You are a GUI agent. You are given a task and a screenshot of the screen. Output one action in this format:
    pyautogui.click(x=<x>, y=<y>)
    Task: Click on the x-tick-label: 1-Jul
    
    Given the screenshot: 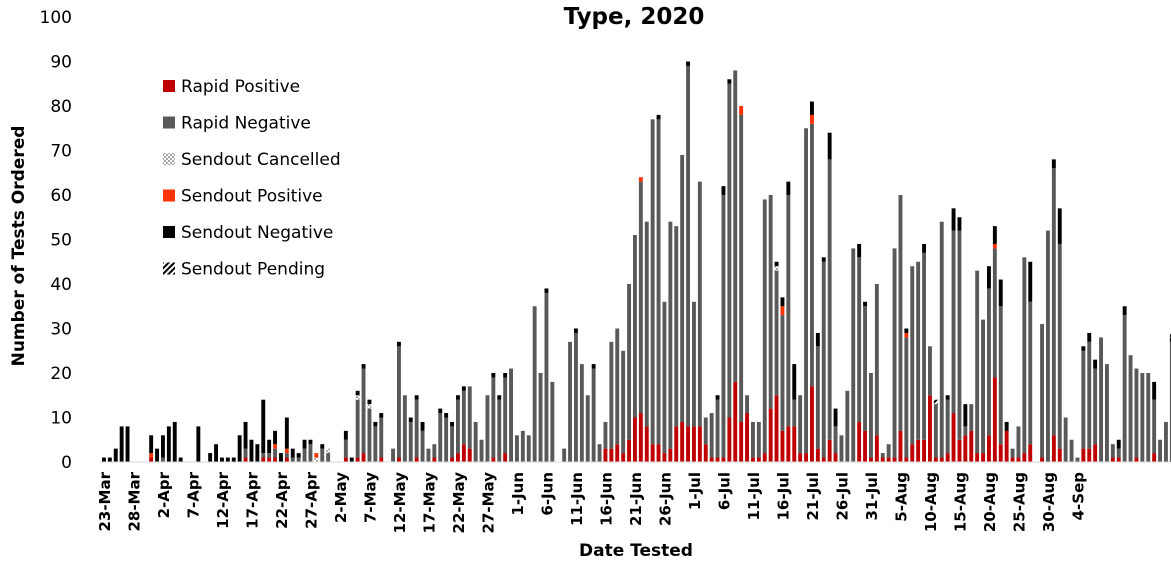 What is the action you would take?
    pyautogui.click(x=695, y=491)
    